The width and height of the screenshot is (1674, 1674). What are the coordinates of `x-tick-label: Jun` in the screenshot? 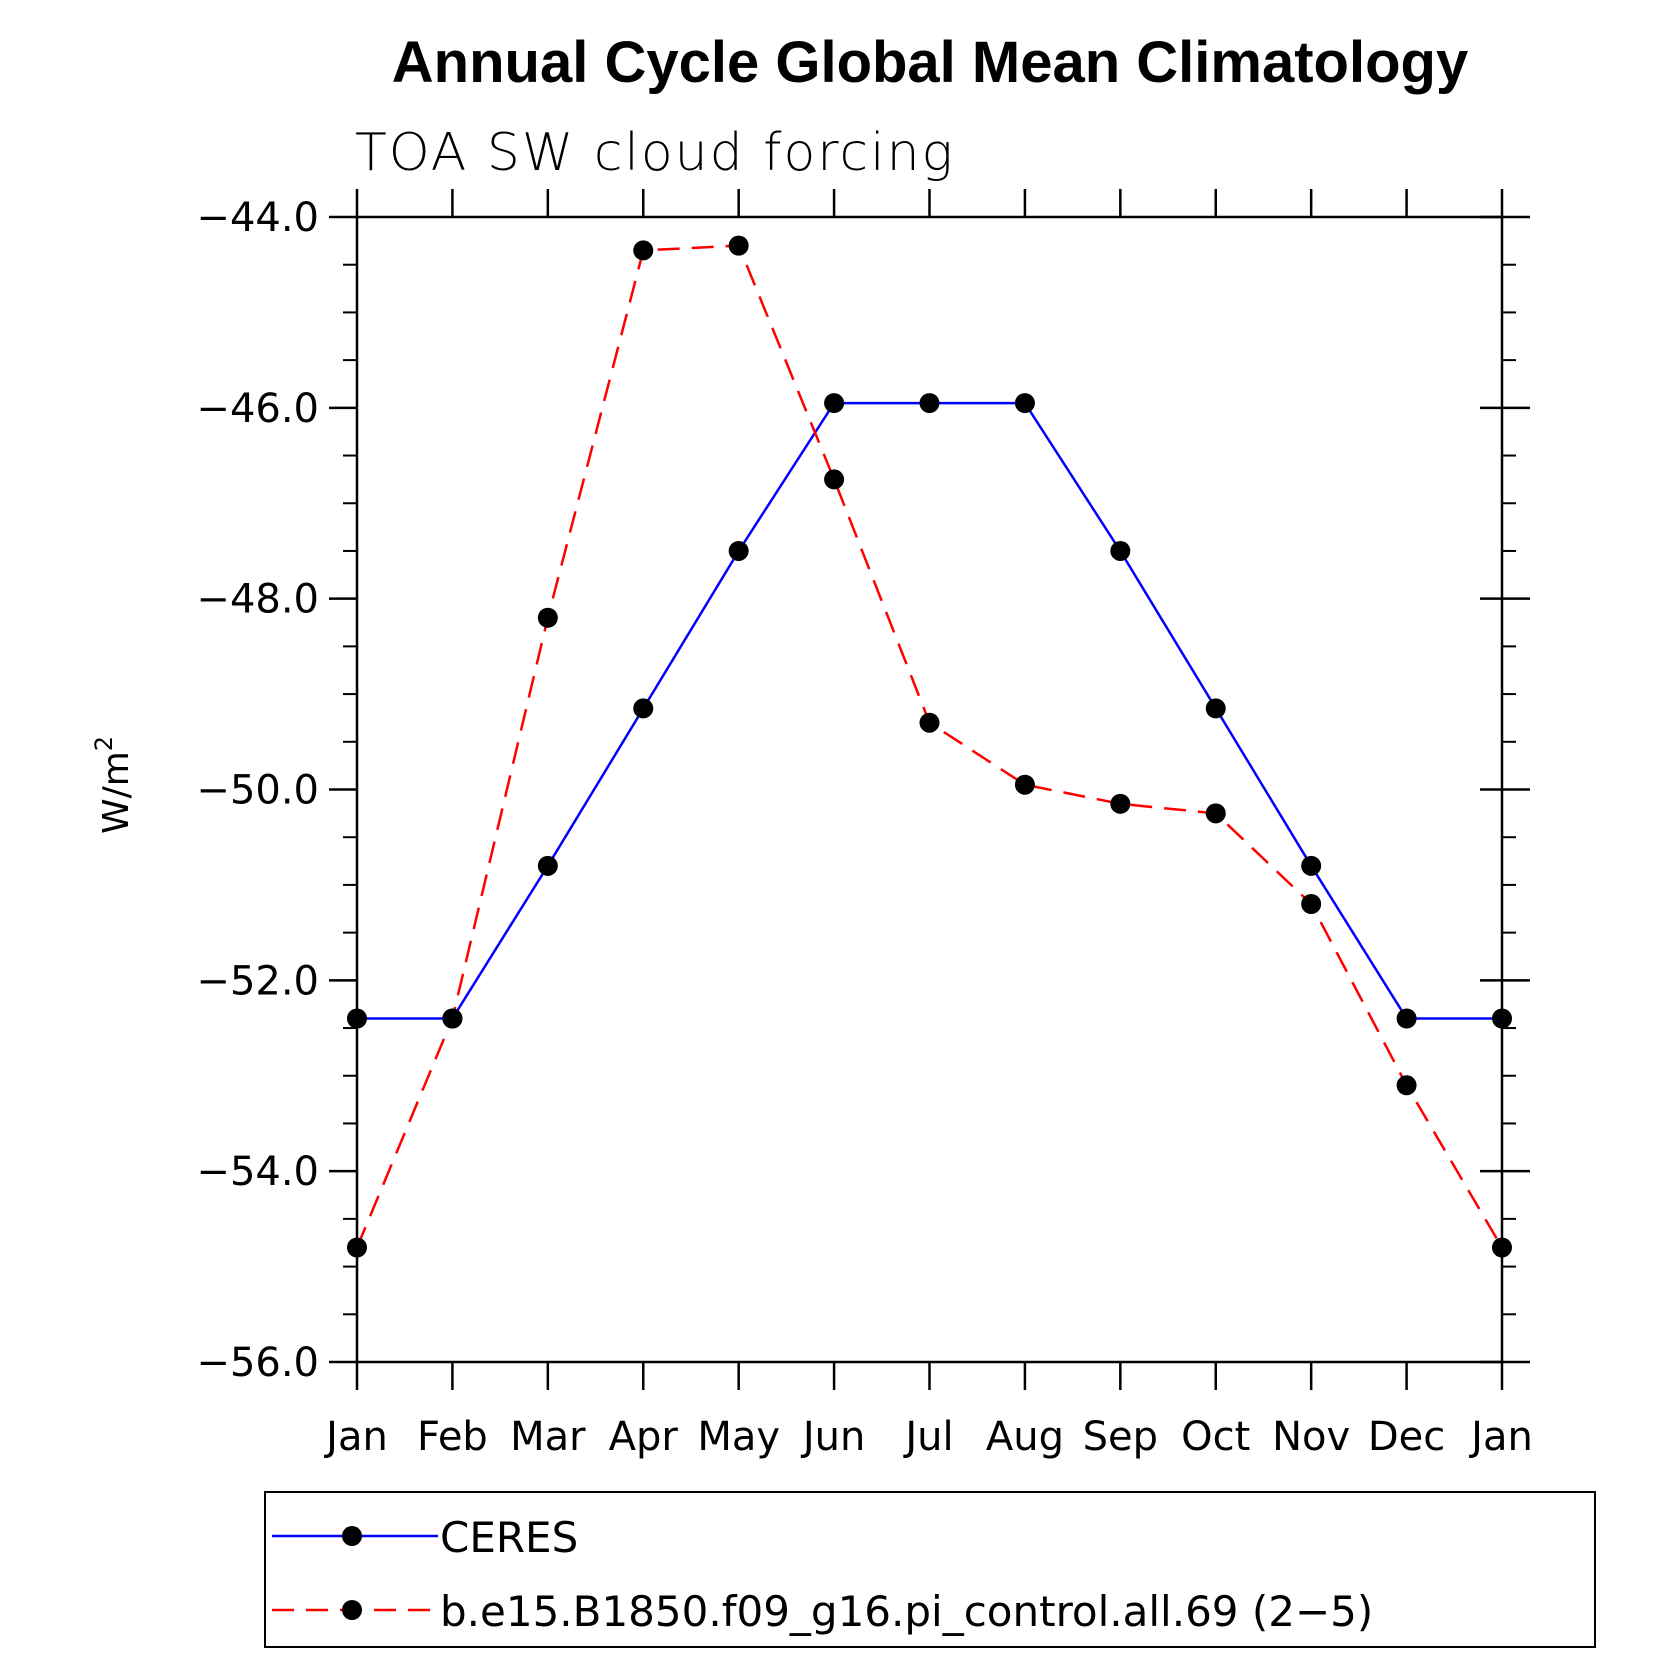 It's located at (833, 1437).